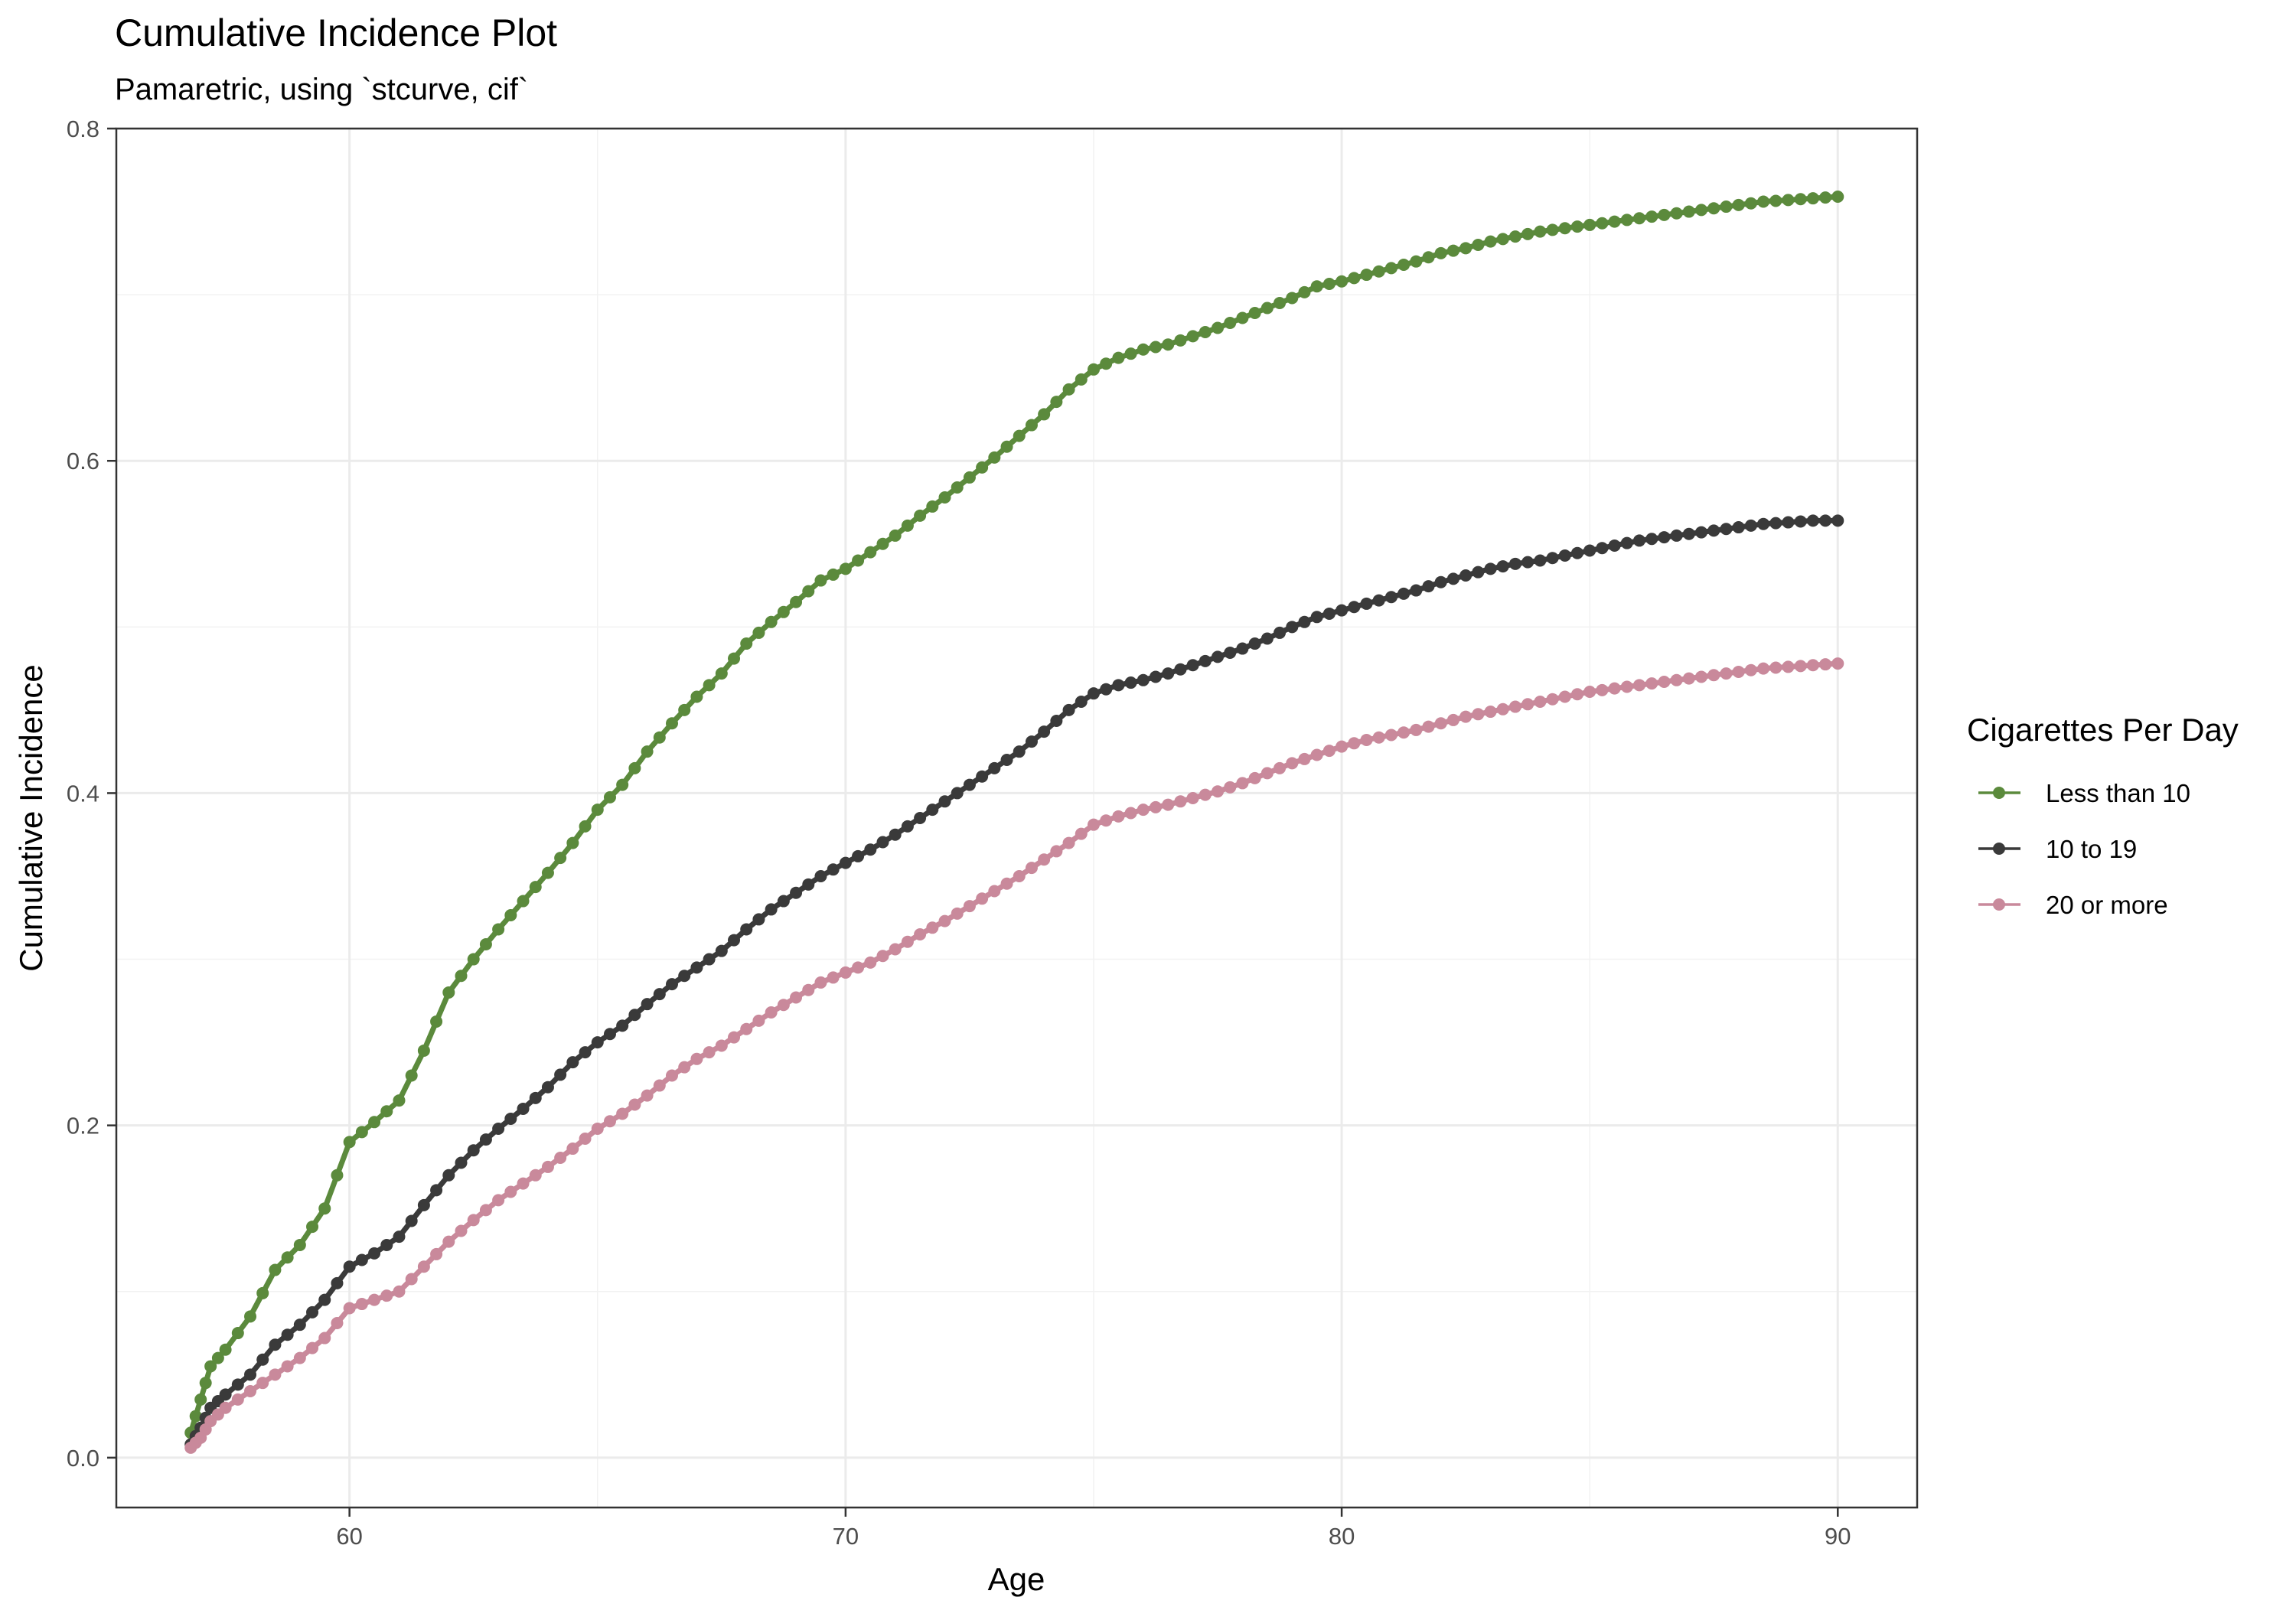 This screenshot has height=1607, width=2296. I want to click on series-1-point-53-mid, so click(1478, 572).